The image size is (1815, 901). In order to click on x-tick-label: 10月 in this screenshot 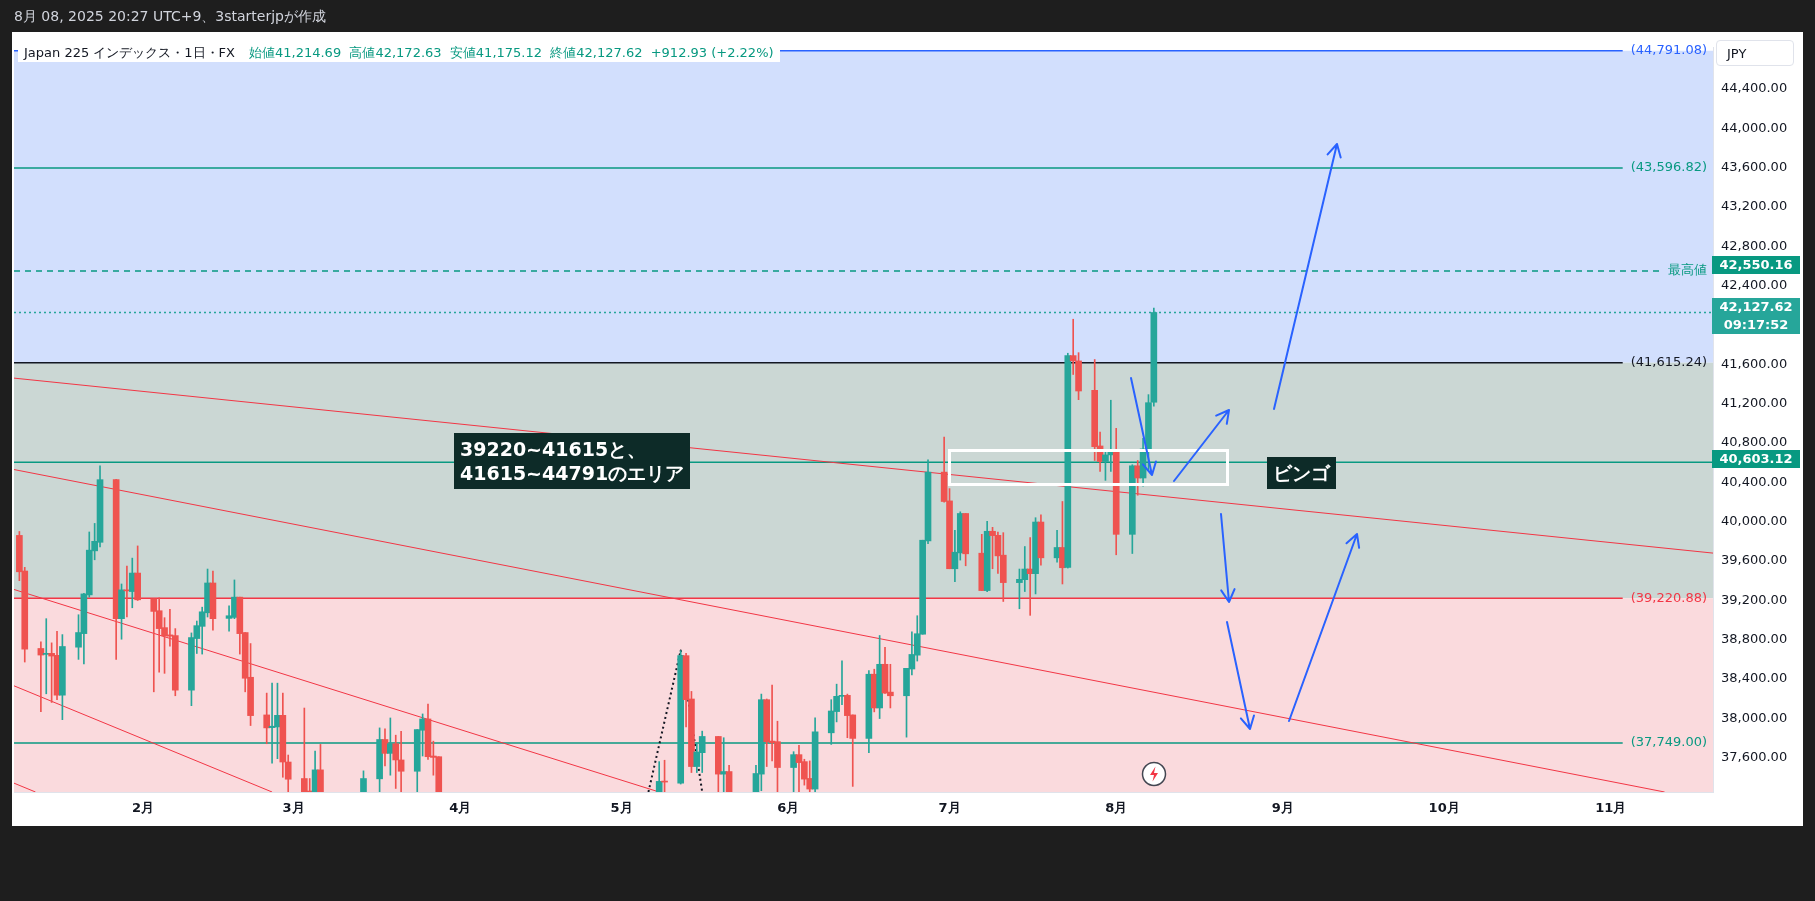, I will do `click(1444, 808)`.